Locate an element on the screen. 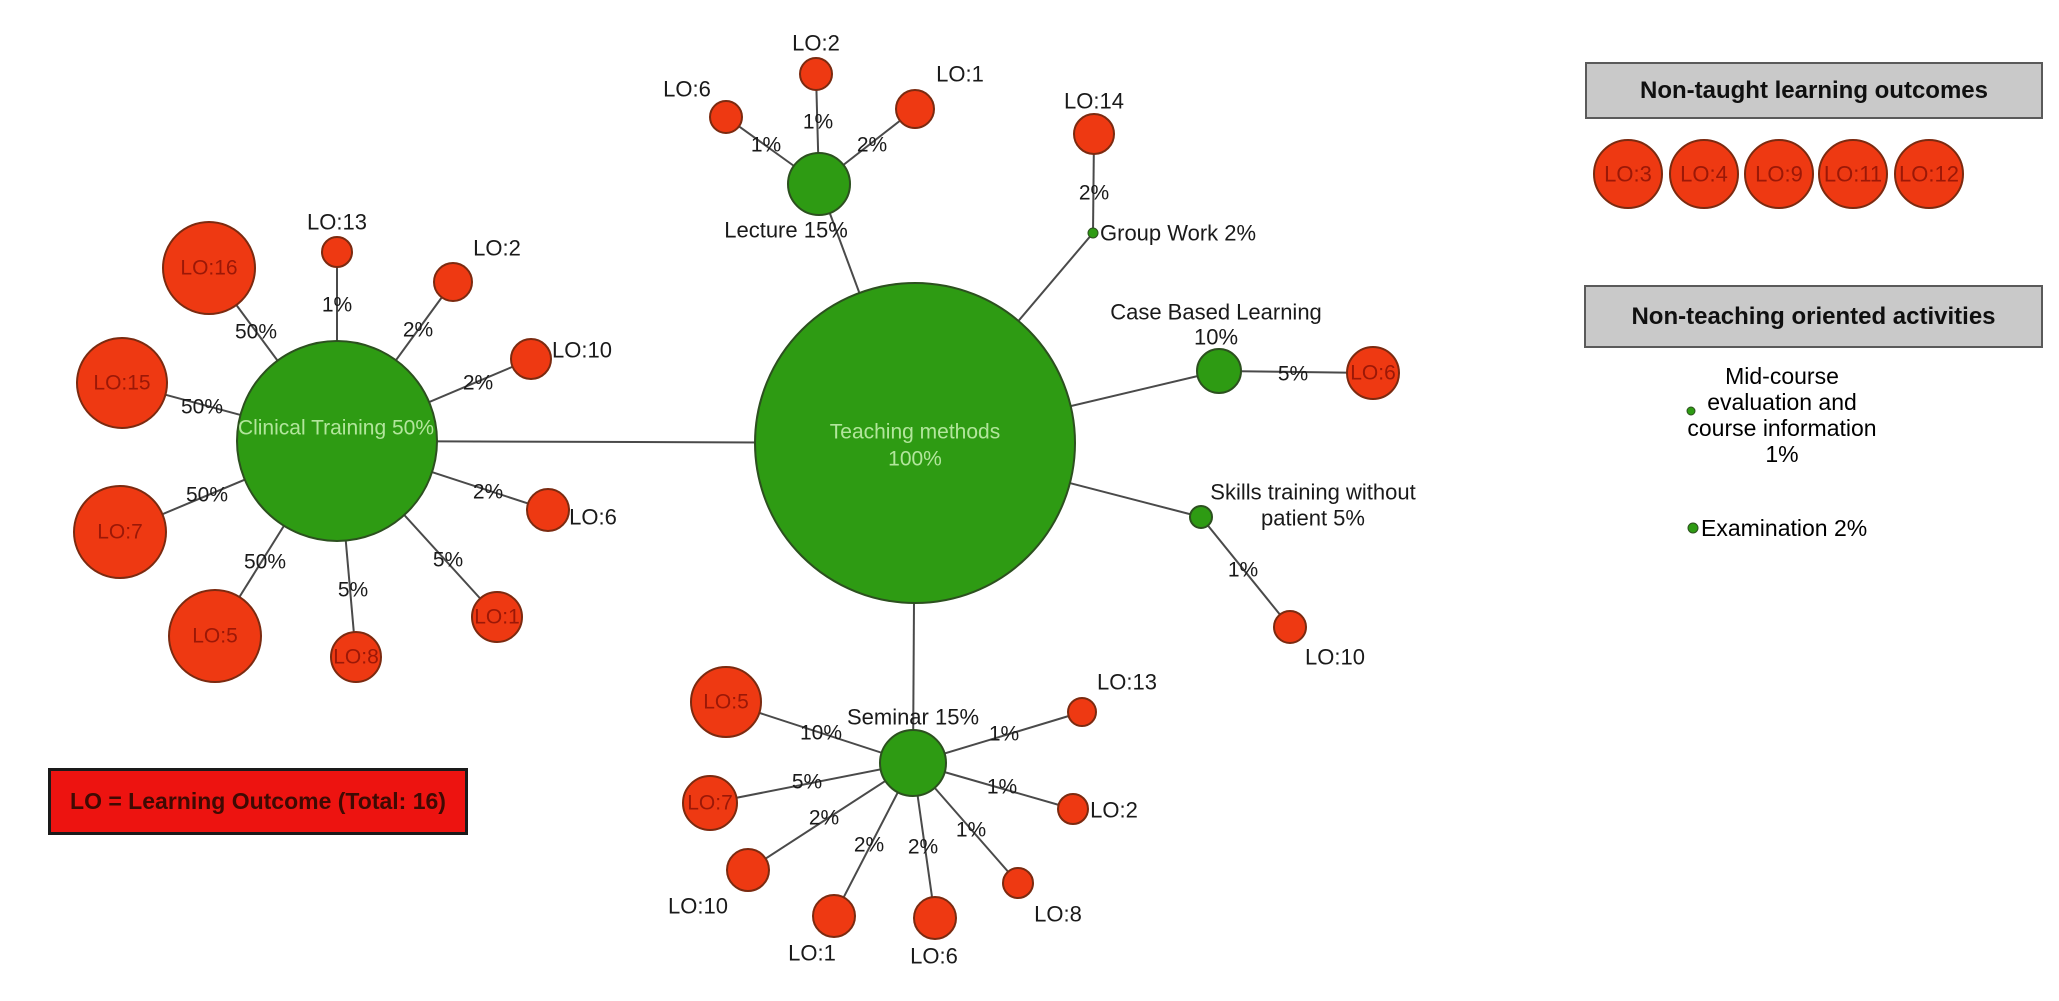 The image size is (2059, 1001). node-clinical is located at coordinates (337, 441).